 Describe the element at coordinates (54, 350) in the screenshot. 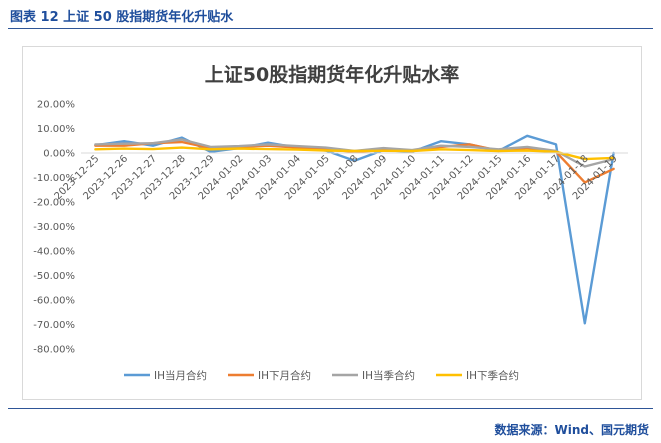

I see `y-tick-label: -80.00%` at that location.